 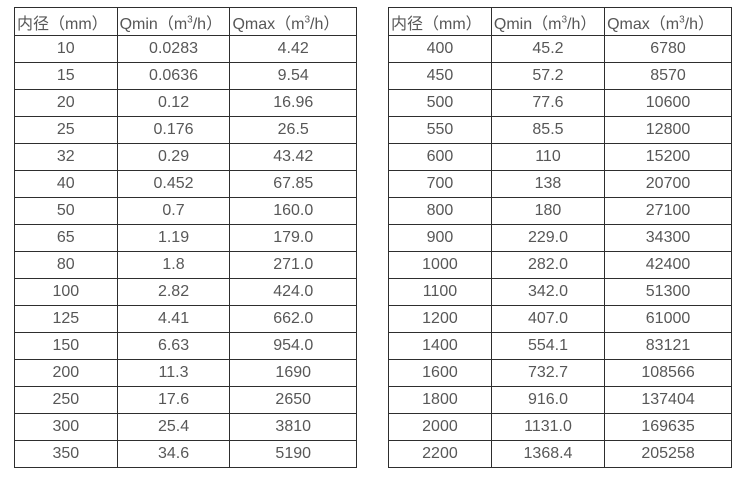 What do you see at coordinates (66, 103) in the screenshot?
I see `table-cell: 20` at bounding box center [66, 103].